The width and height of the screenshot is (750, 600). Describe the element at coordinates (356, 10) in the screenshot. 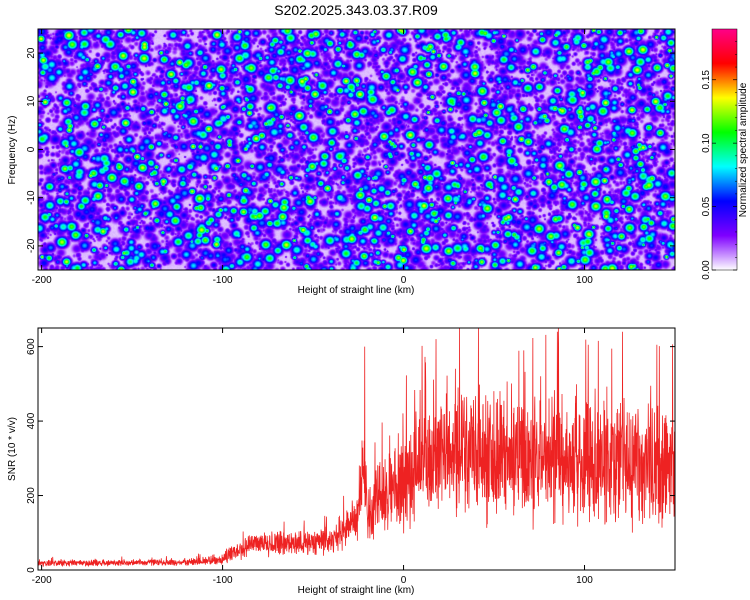

I see `chart-title: S202.2025.343.03.37.R09` at that location.